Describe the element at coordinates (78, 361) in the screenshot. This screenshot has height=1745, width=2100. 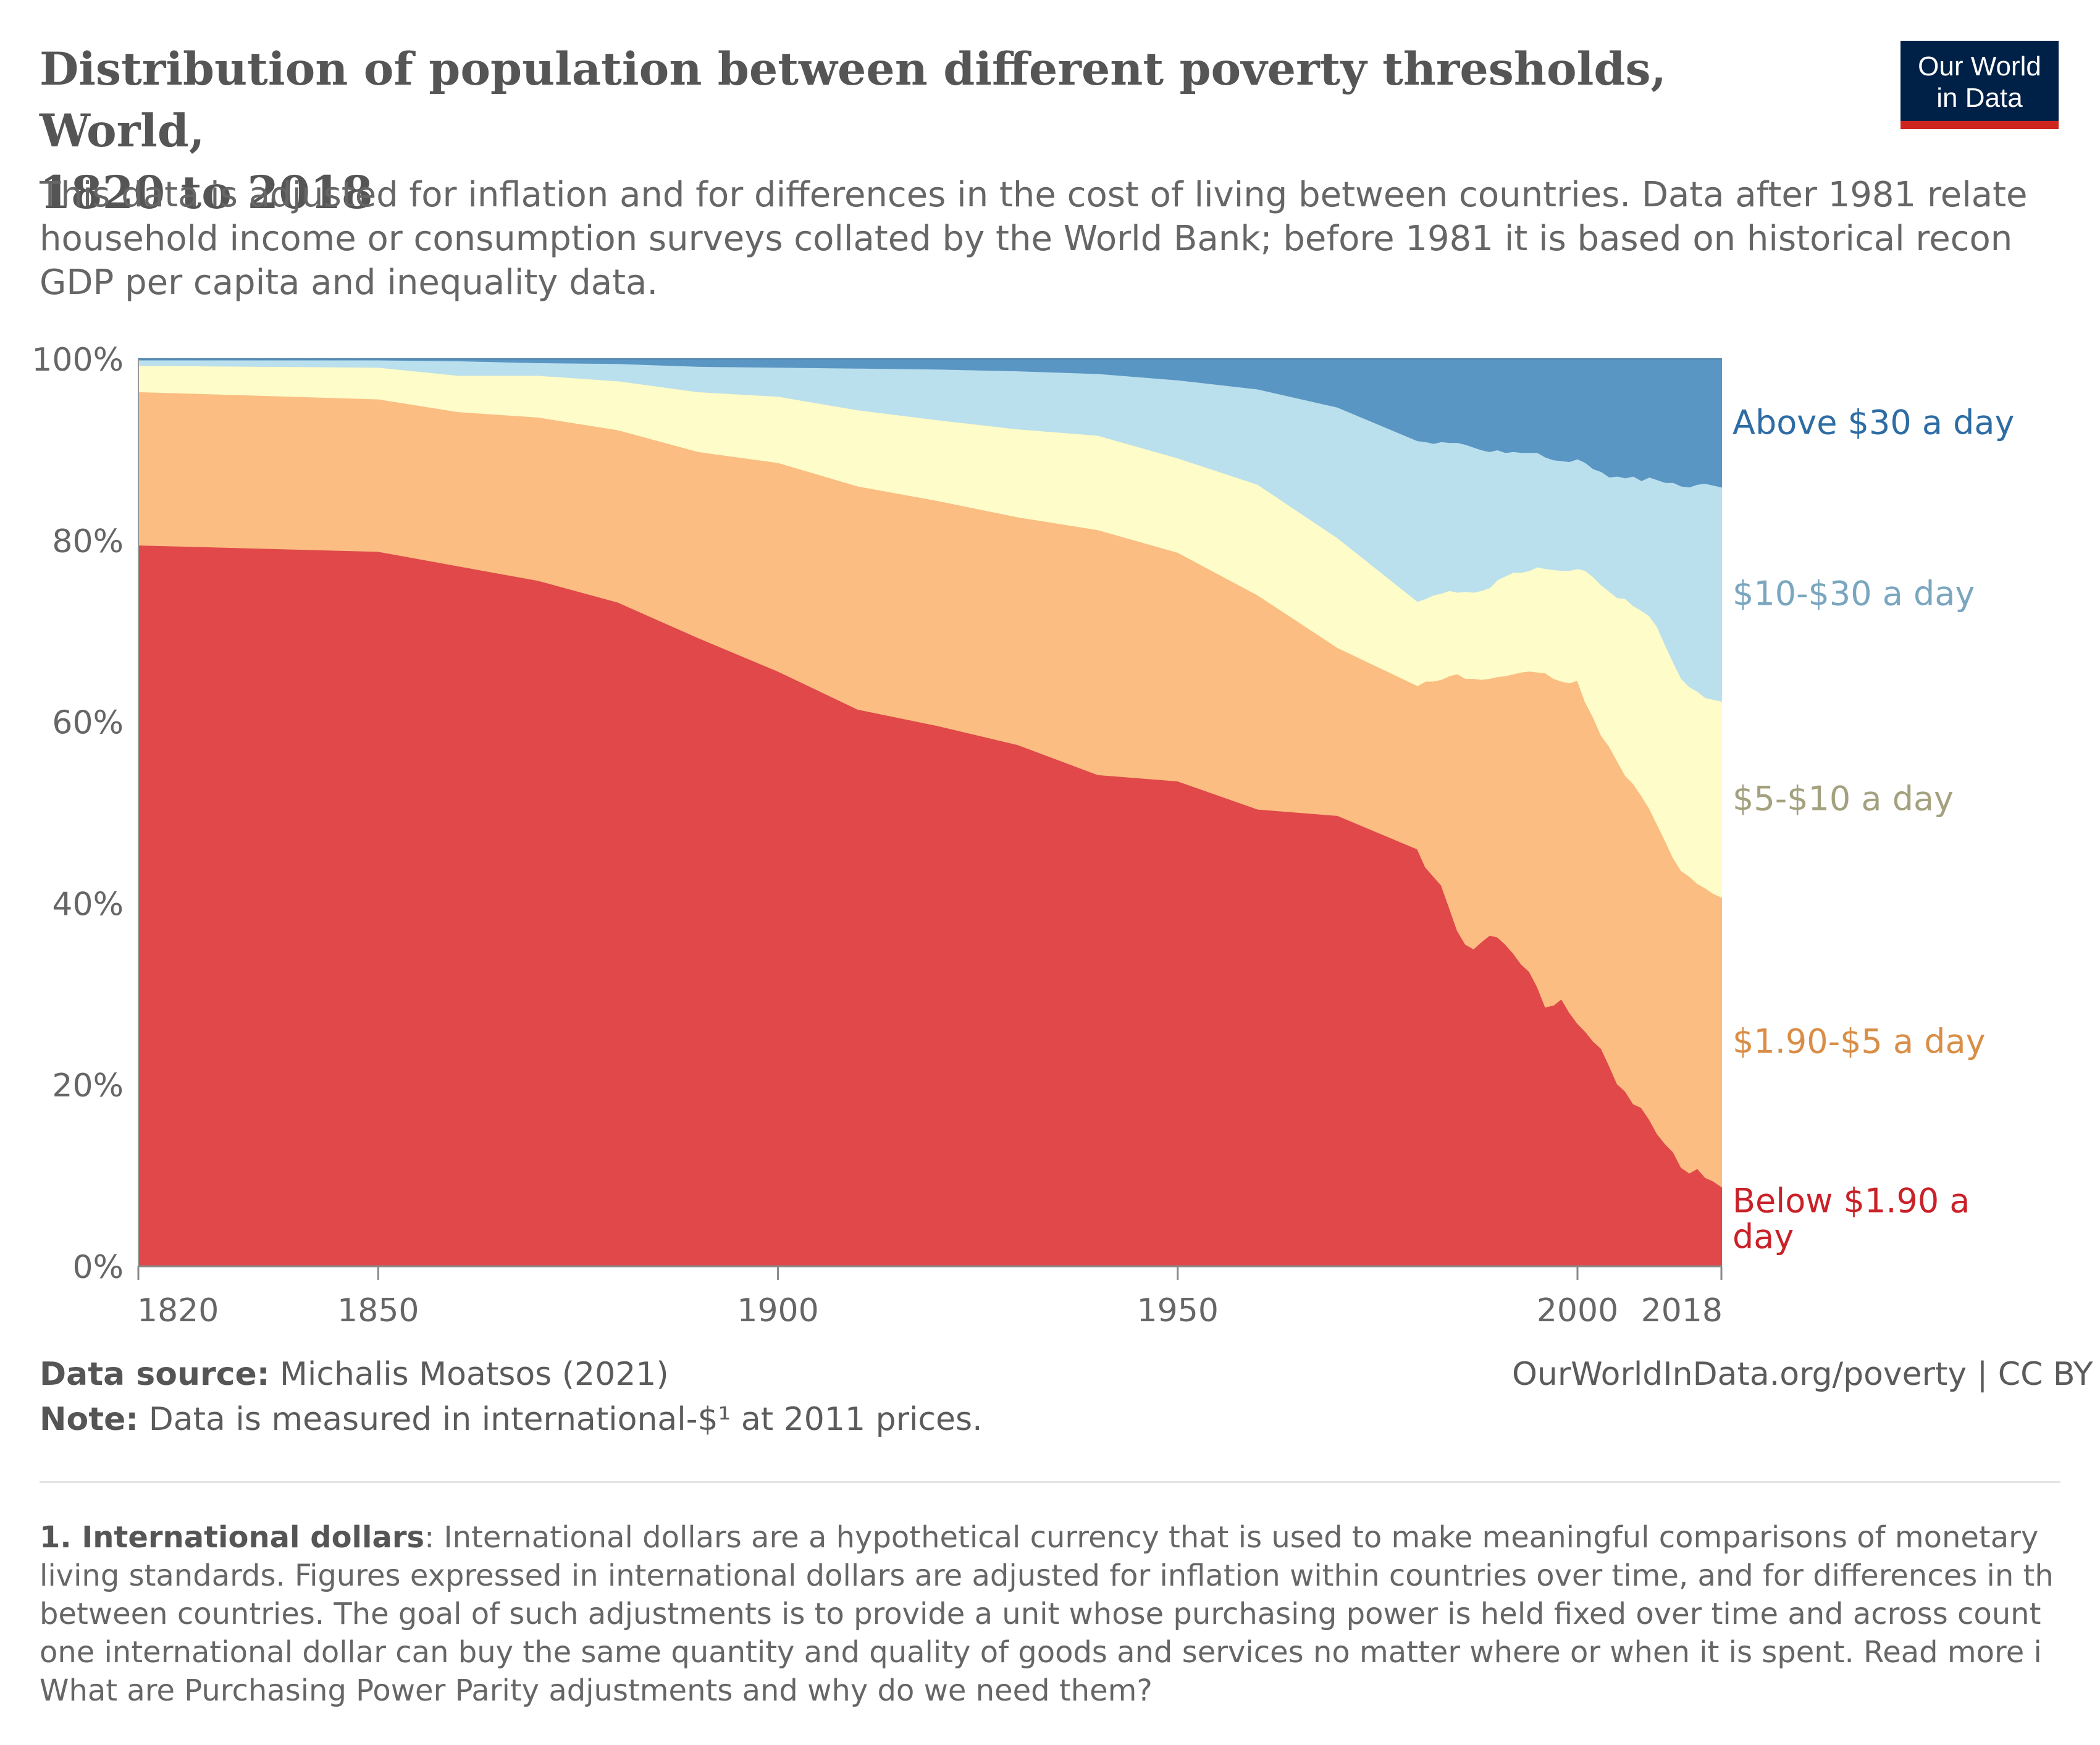
I see `y-tick-label: 100%` at that location.